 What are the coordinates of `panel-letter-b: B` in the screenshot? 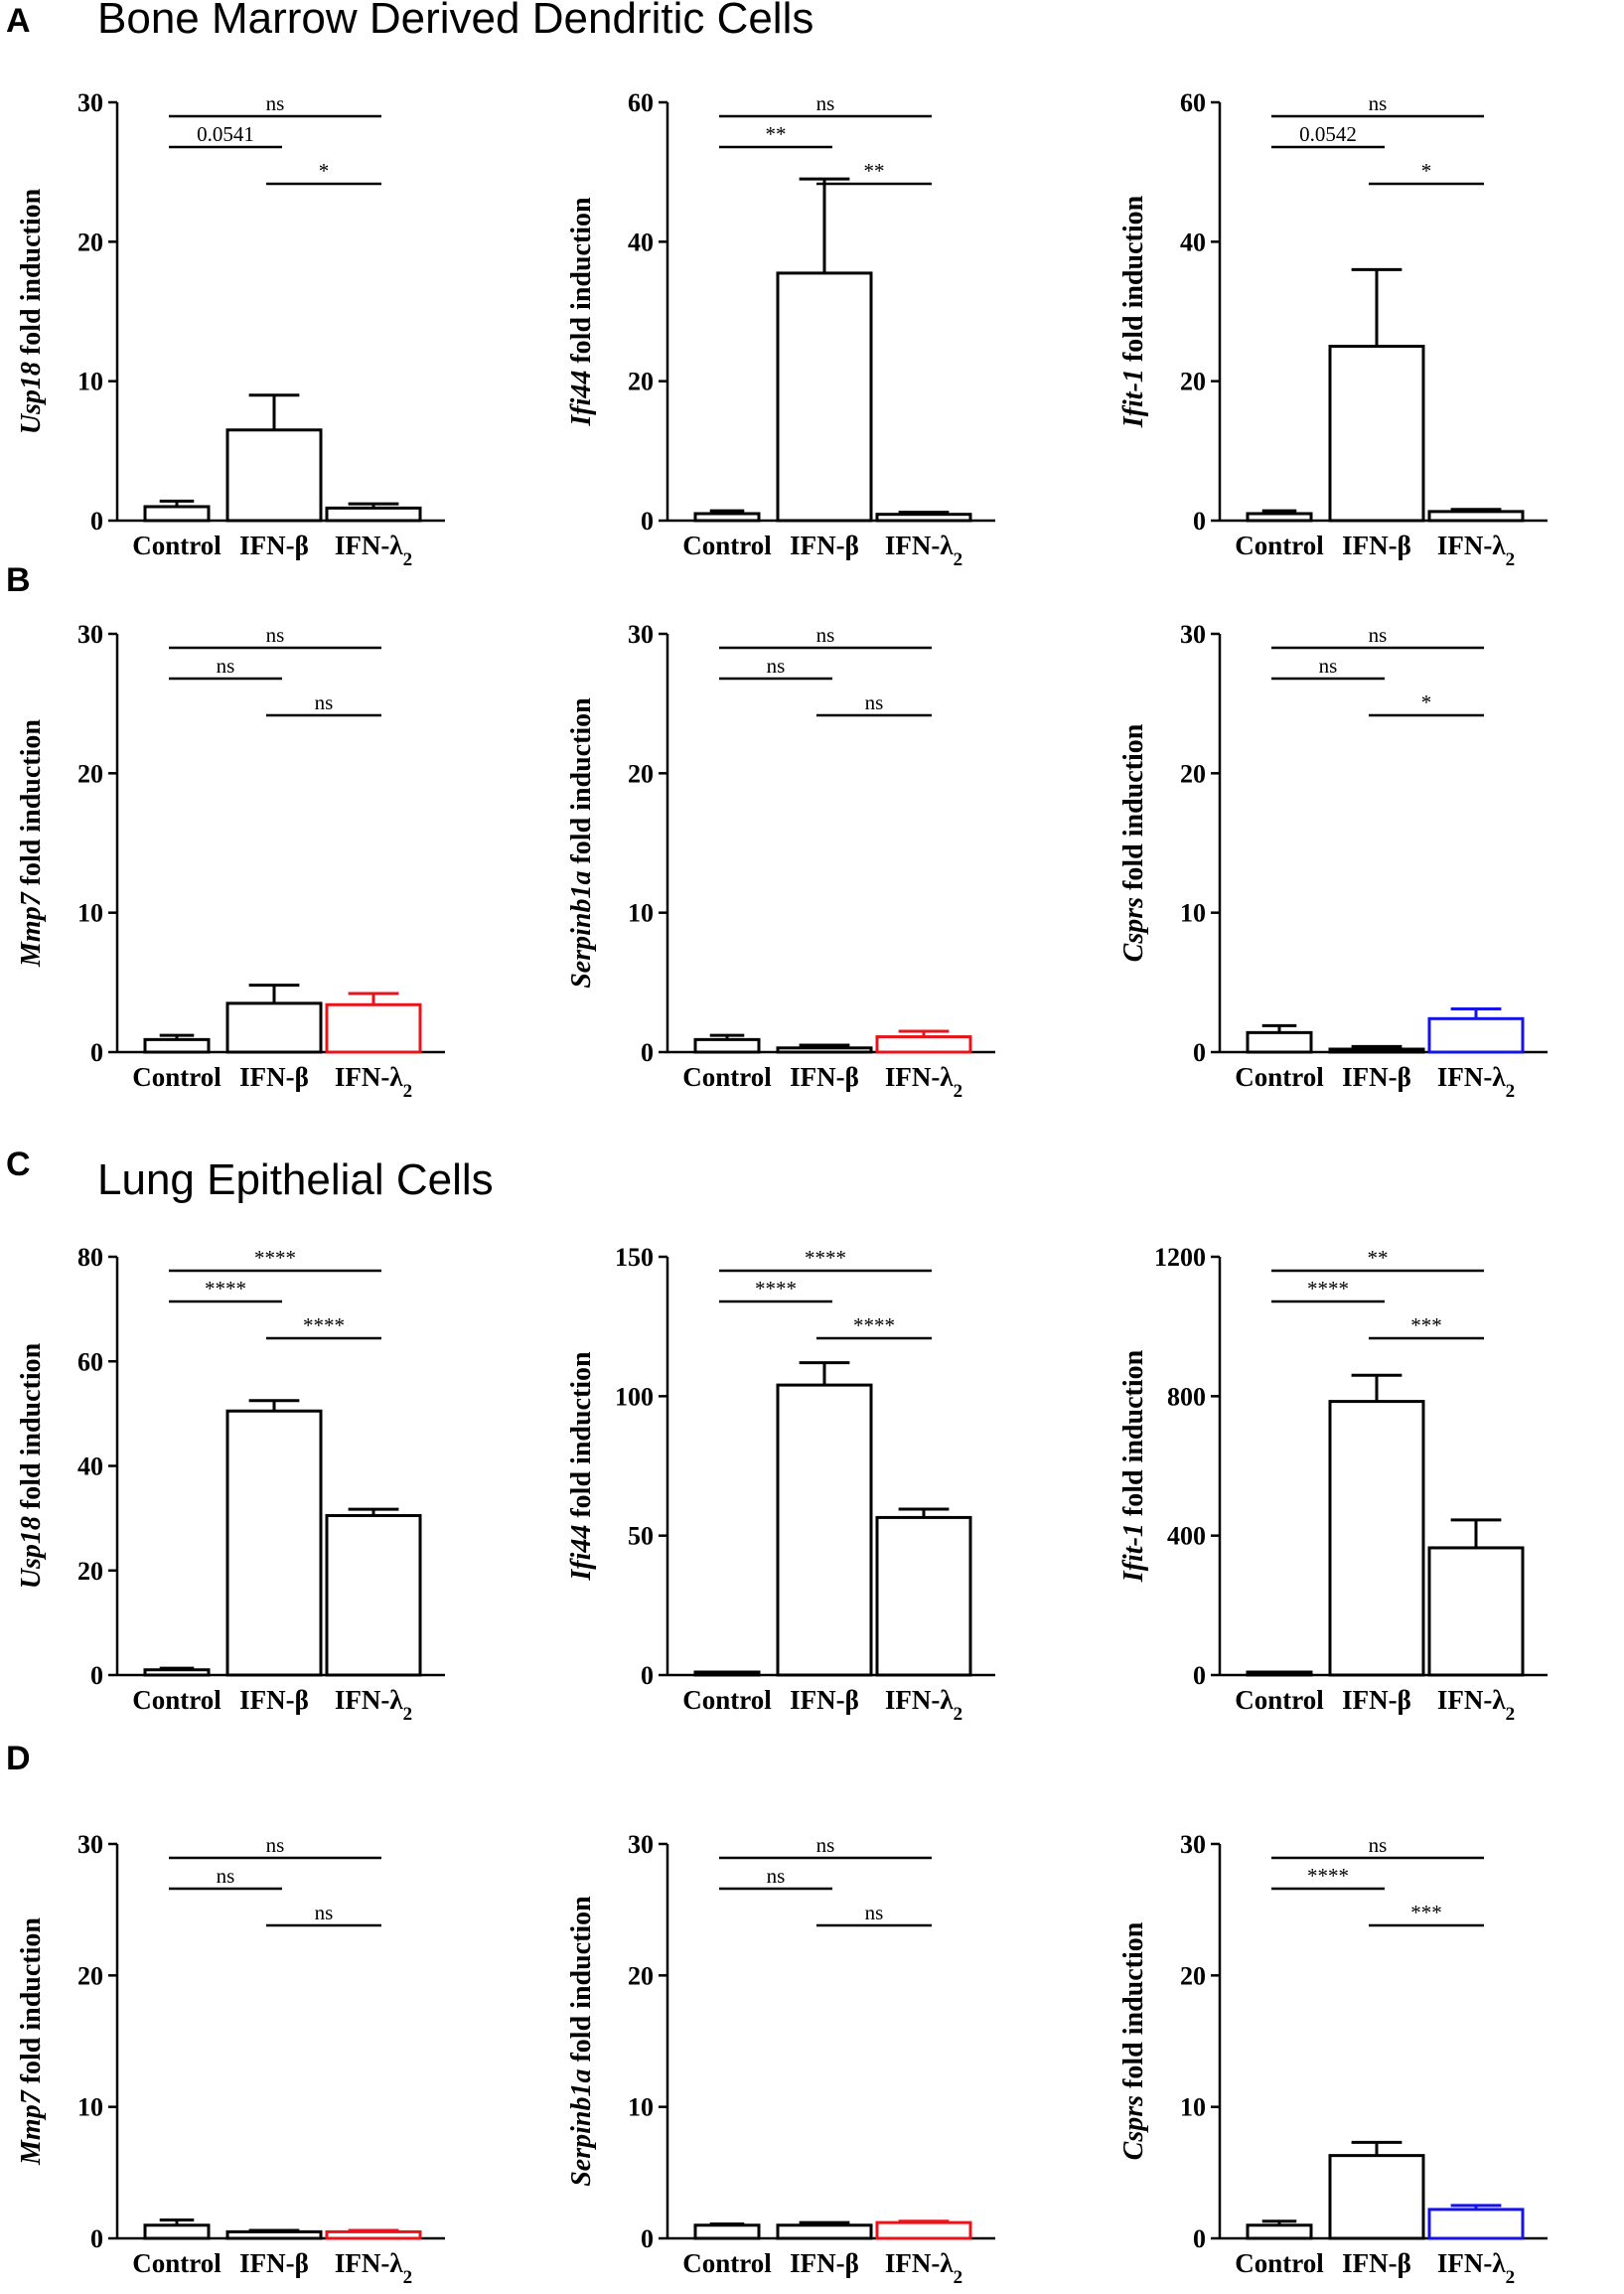 It's located at (18, 580).